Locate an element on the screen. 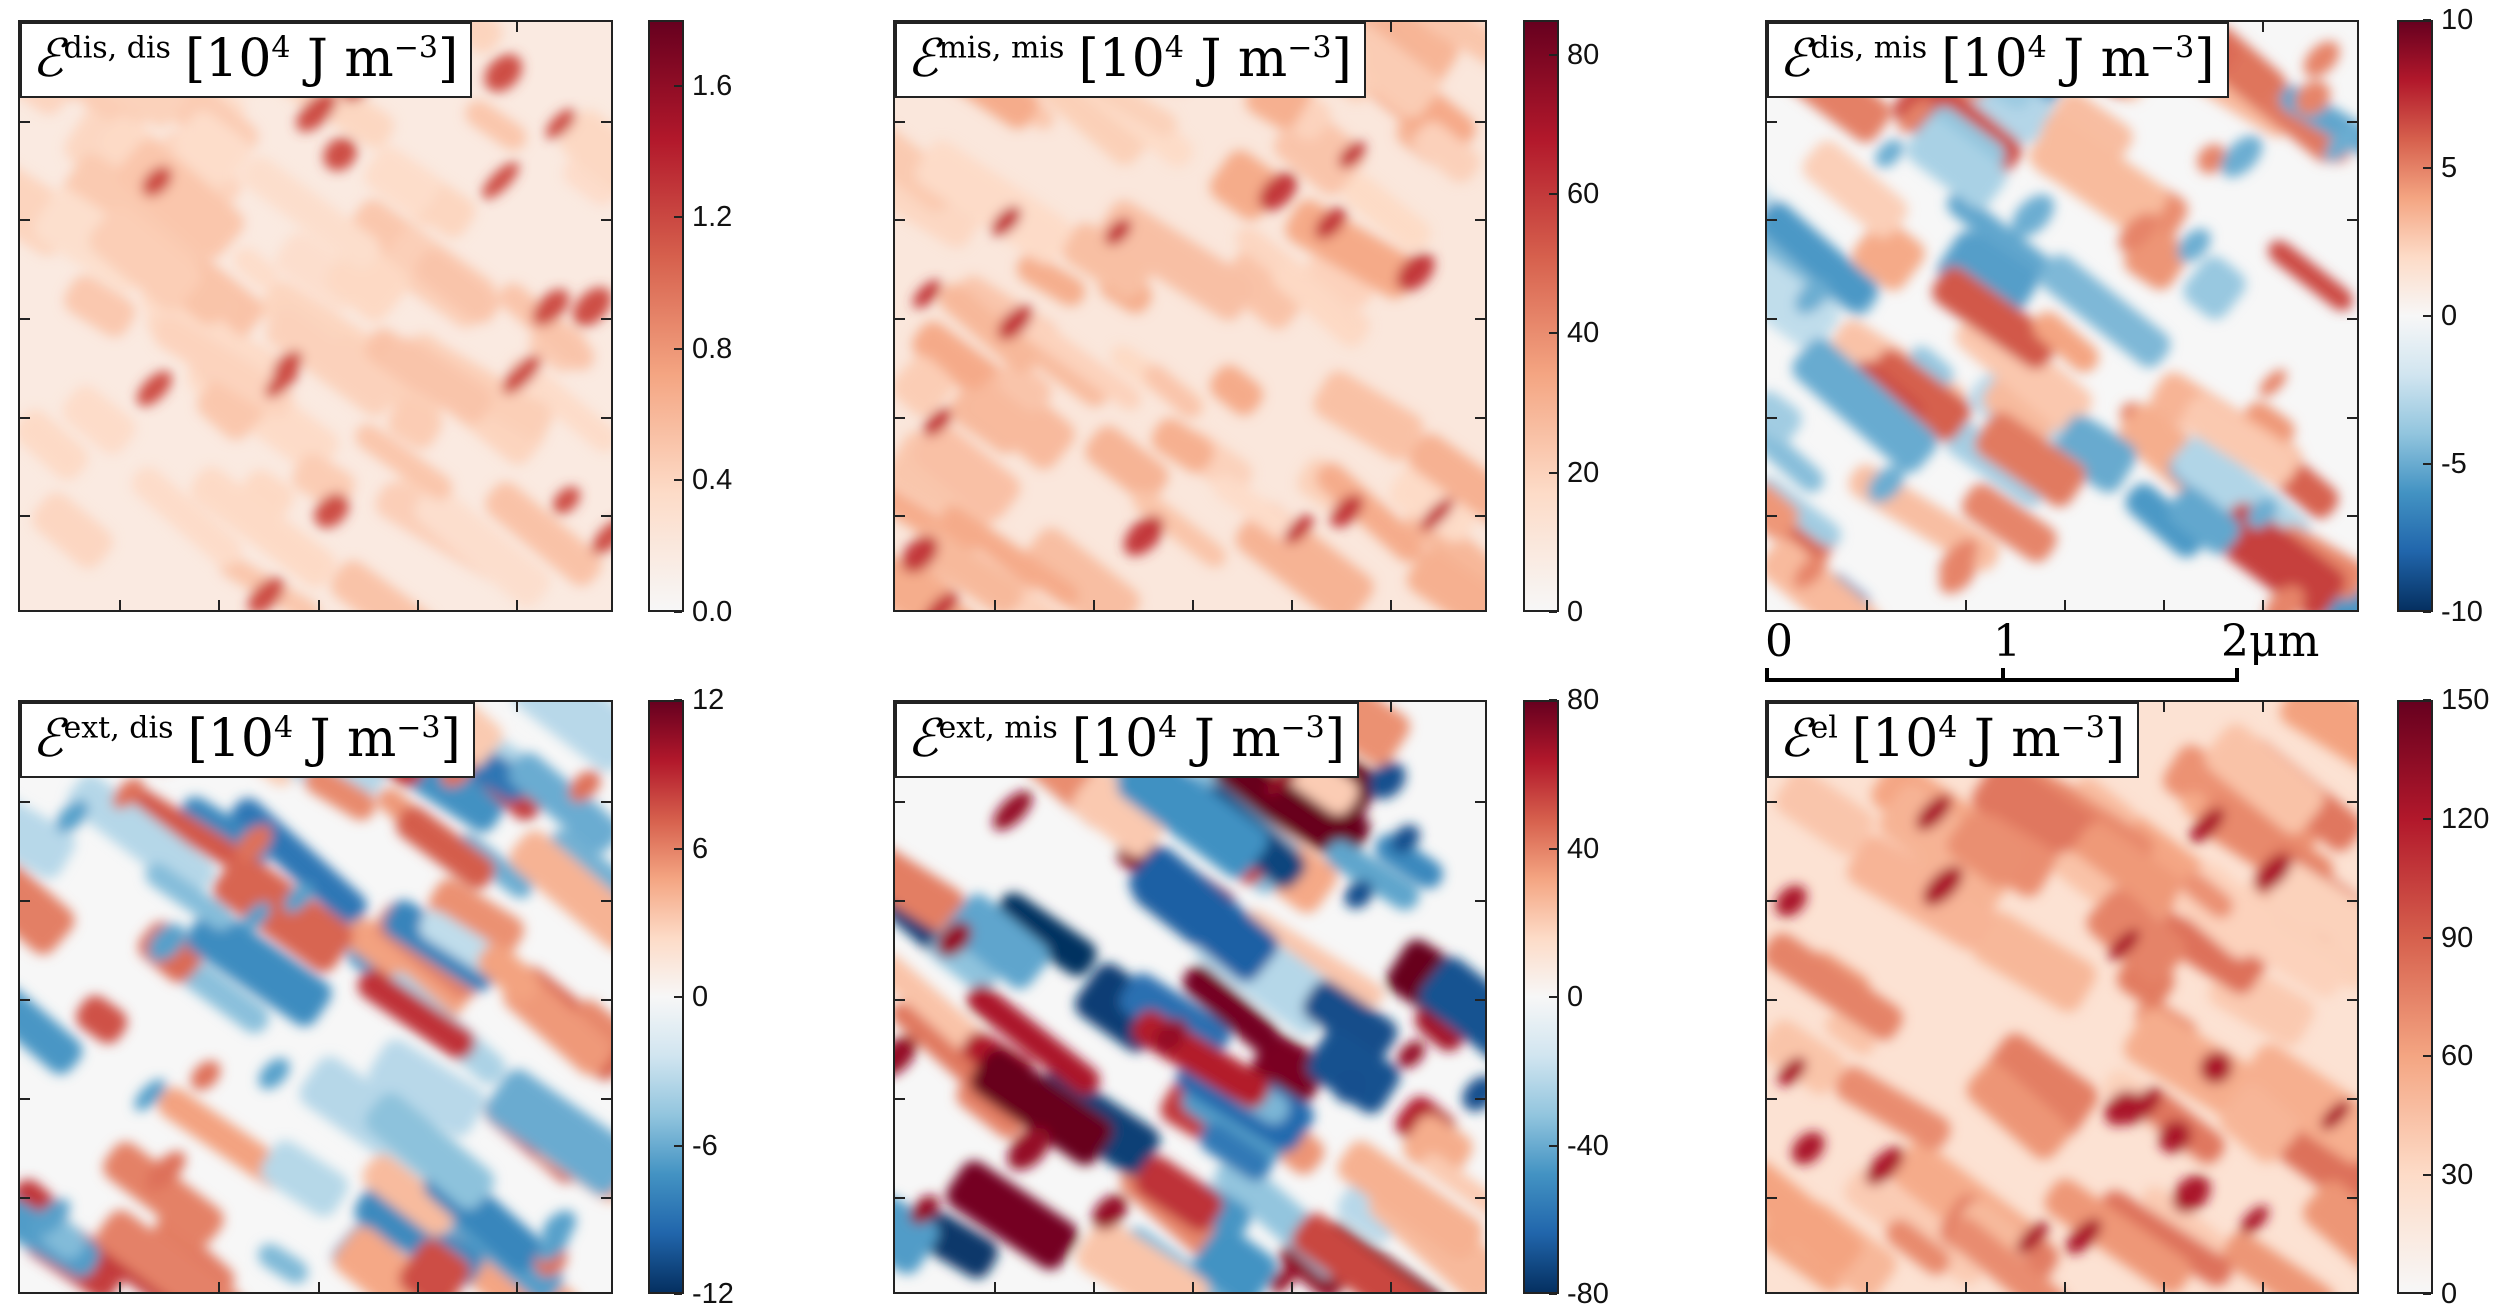  colorbar-tick-label: 60 is located at coordinates (2457, 1056).